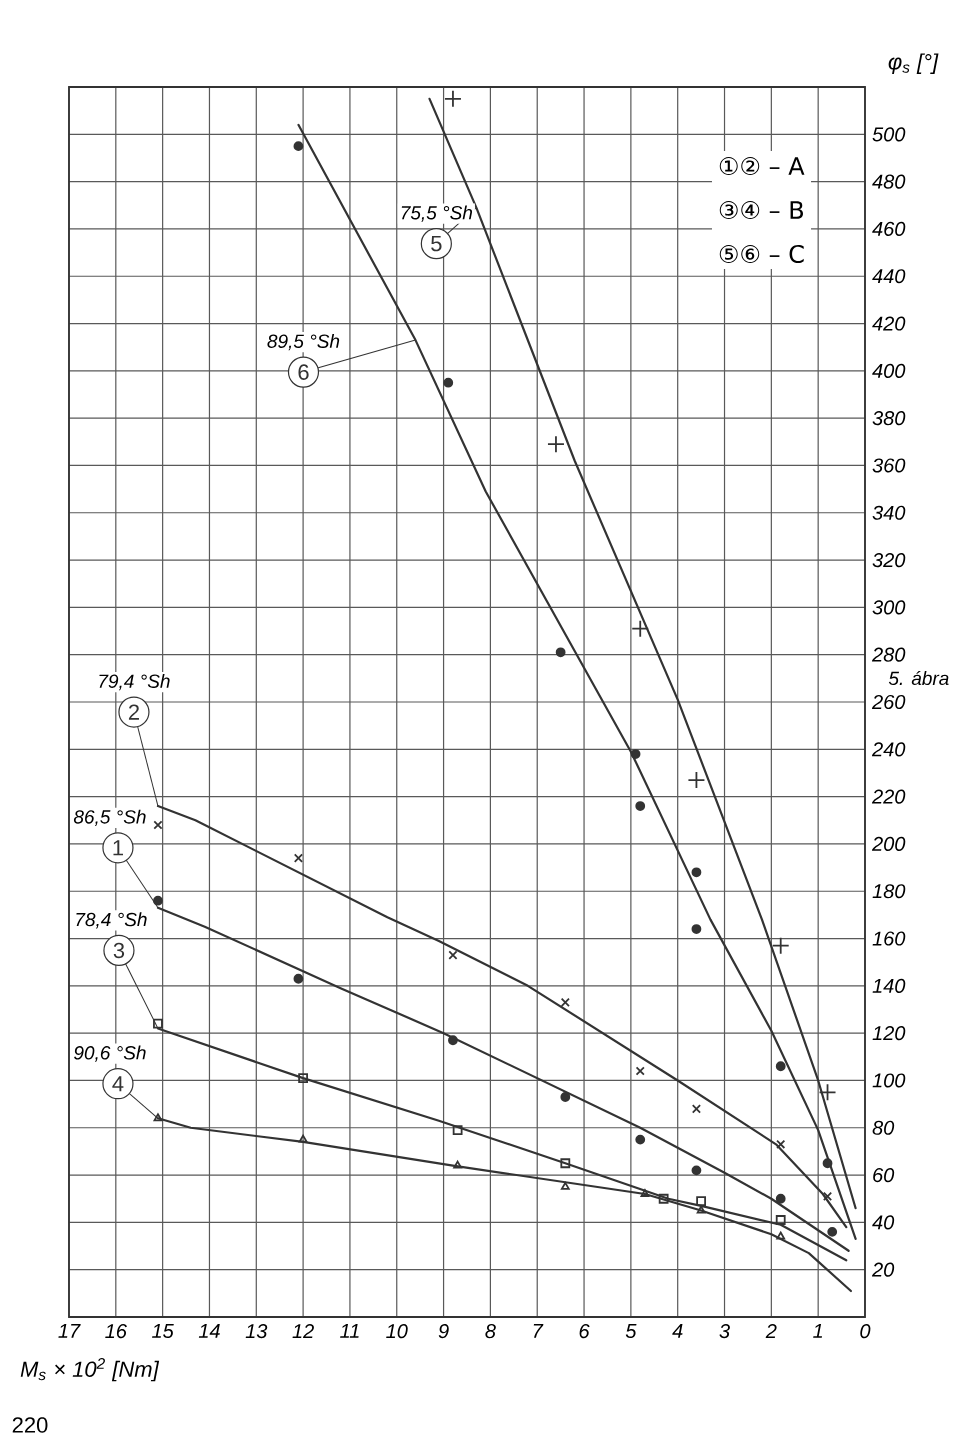  What do you see at coordinates (303, 1331) in the screenshot?
I see `x-tick-label: 12` at bounding box center [303, 1331].